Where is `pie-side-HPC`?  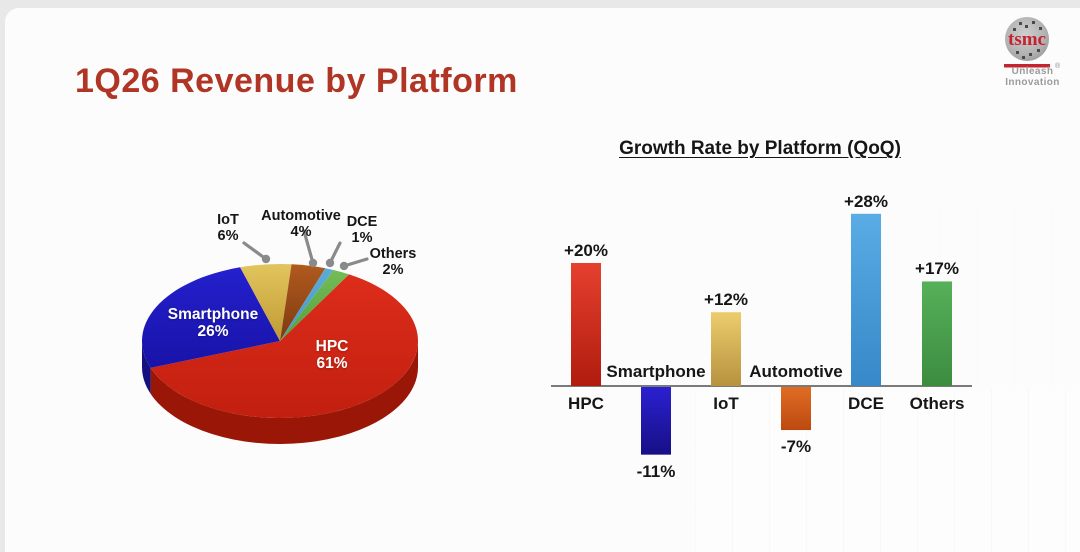
pie-side-HPC is located at coordinates (284, 392).